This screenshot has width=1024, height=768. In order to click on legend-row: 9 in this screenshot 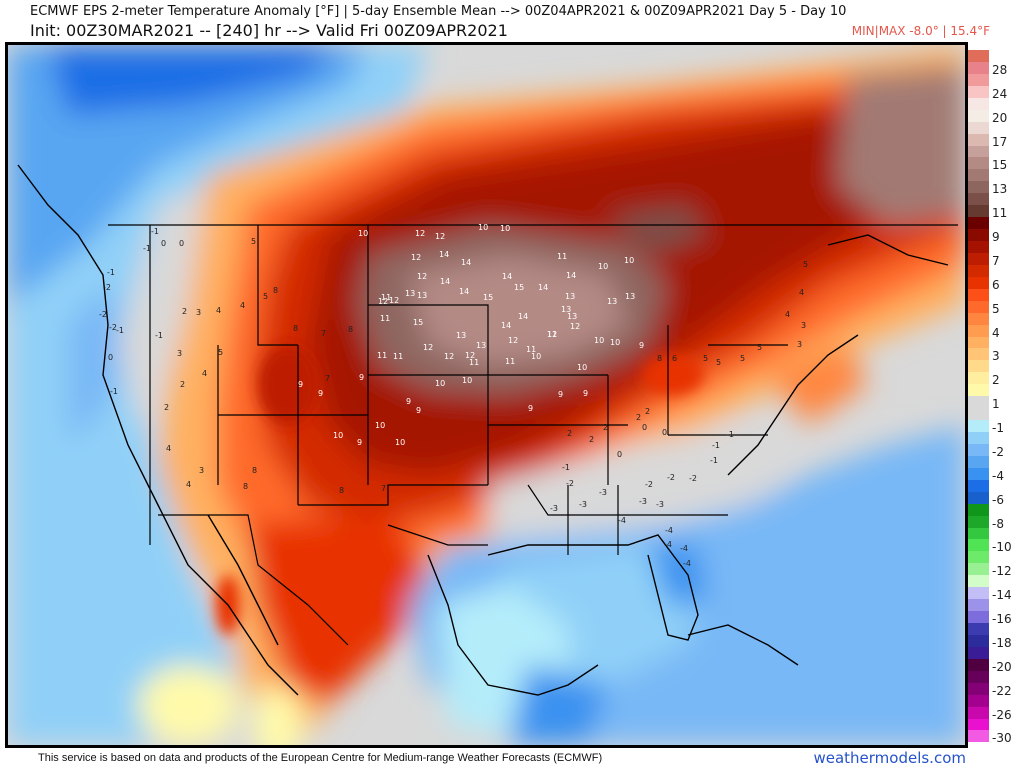, I will do `click(996, 236)`.